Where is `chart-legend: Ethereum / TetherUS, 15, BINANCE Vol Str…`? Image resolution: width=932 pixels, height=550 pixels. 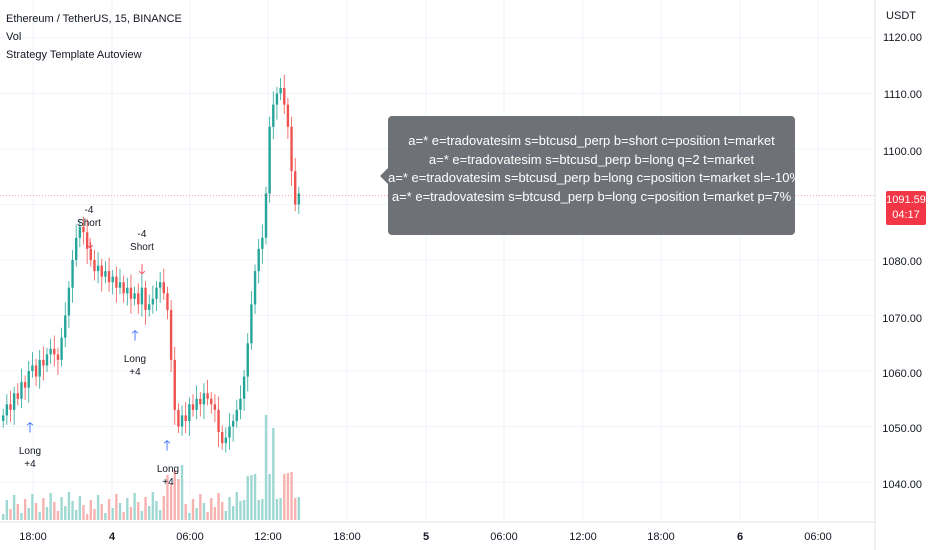 chart-legend: Ethereum / TetherUS, 15, BINANCE Vol Str… is located at coordinates (94, 37).